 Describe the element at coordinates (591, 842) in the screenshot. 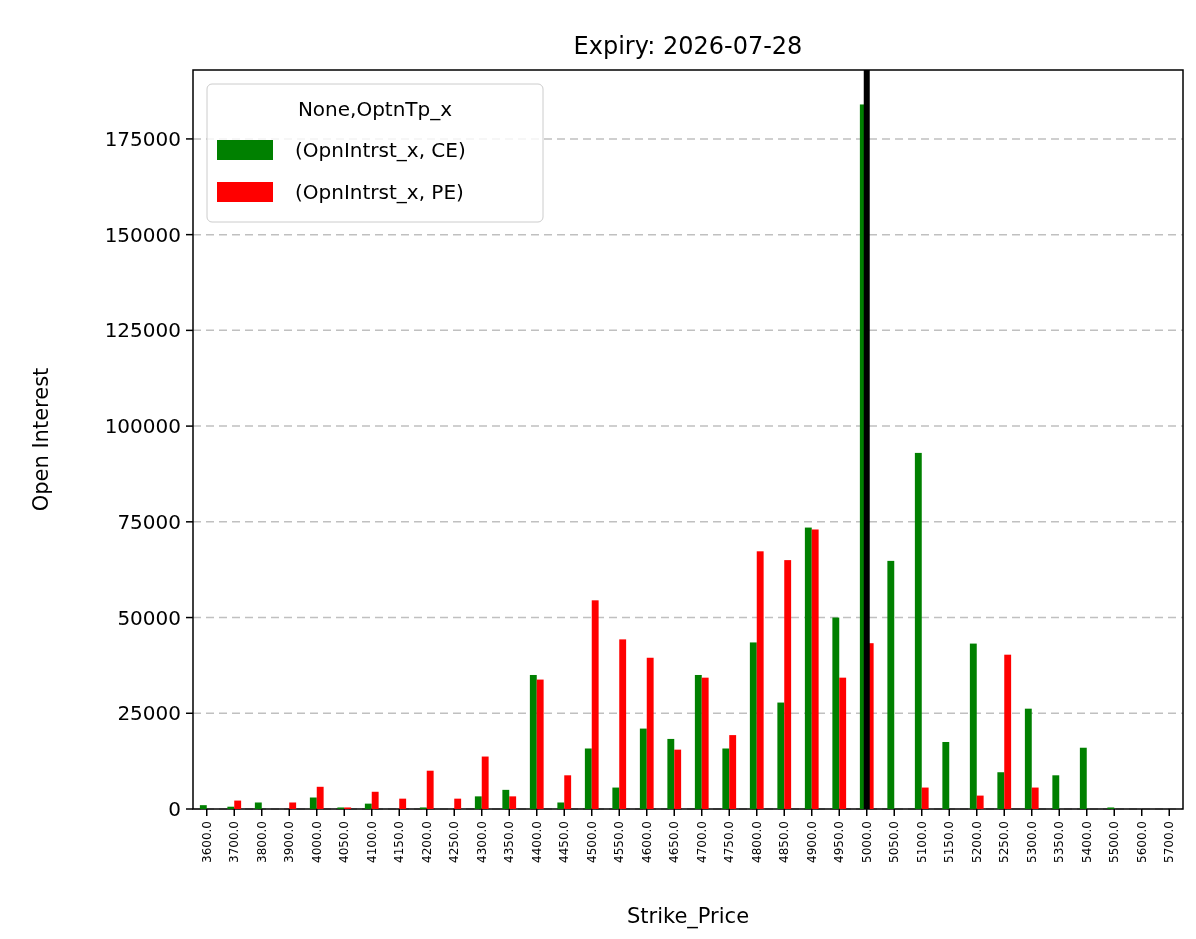

I see `x-tick-label: 4500.0` at that location.